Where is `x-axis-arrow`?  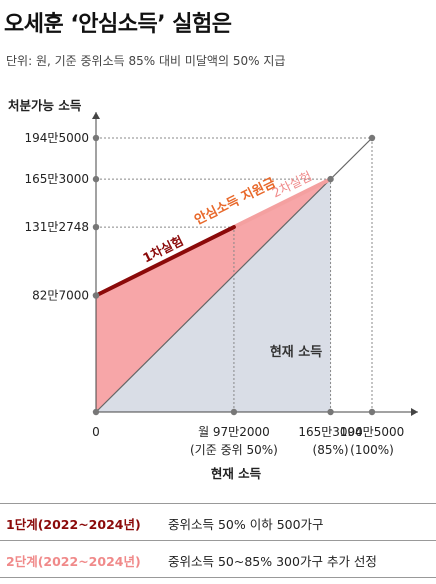
x-axis-arrow is located at coordinates (414, 412).